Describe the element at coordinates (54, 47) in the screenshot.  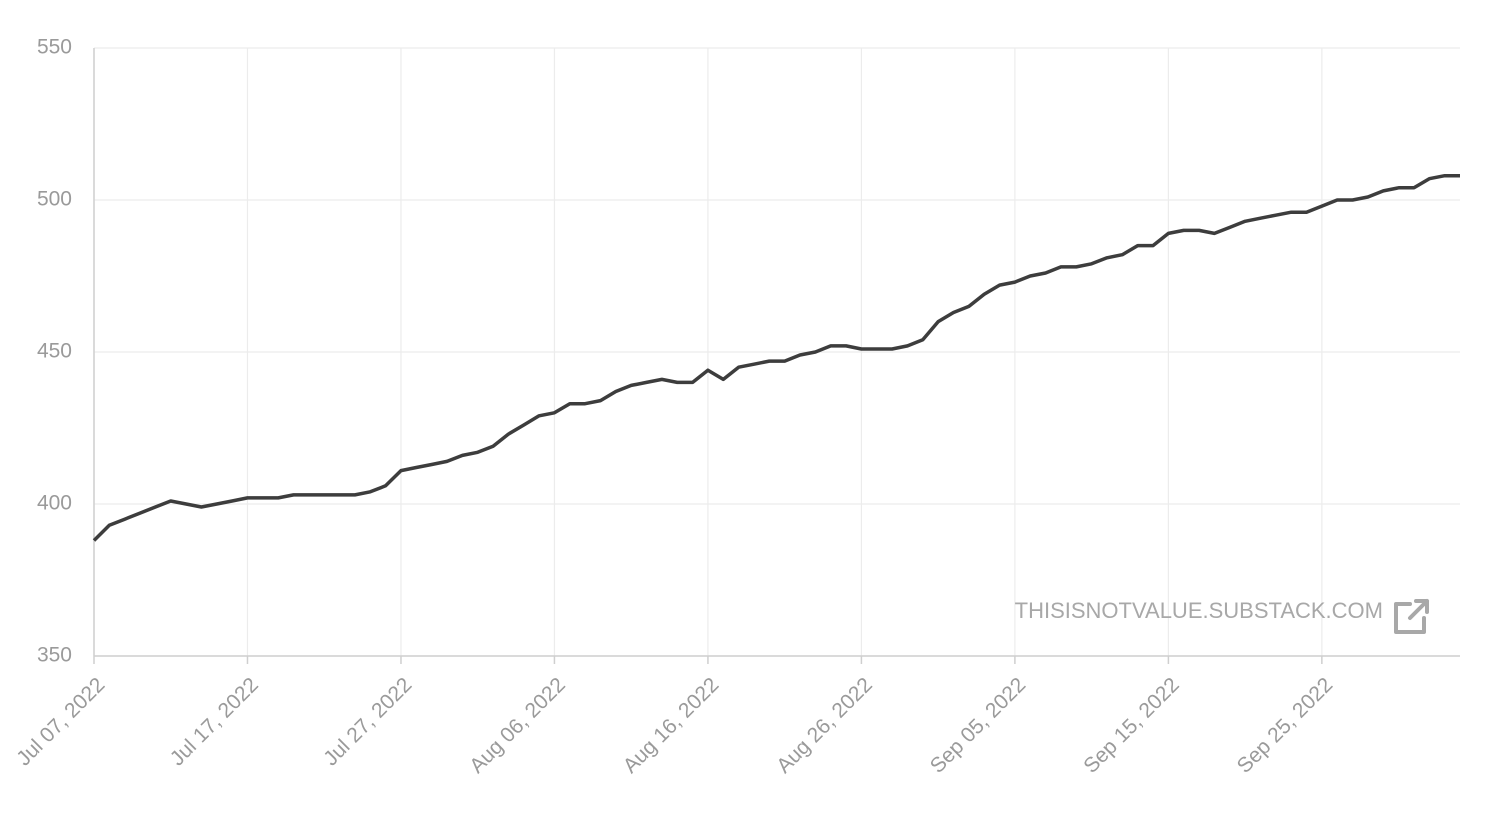
I see `y-tick-label: 550` at that location.